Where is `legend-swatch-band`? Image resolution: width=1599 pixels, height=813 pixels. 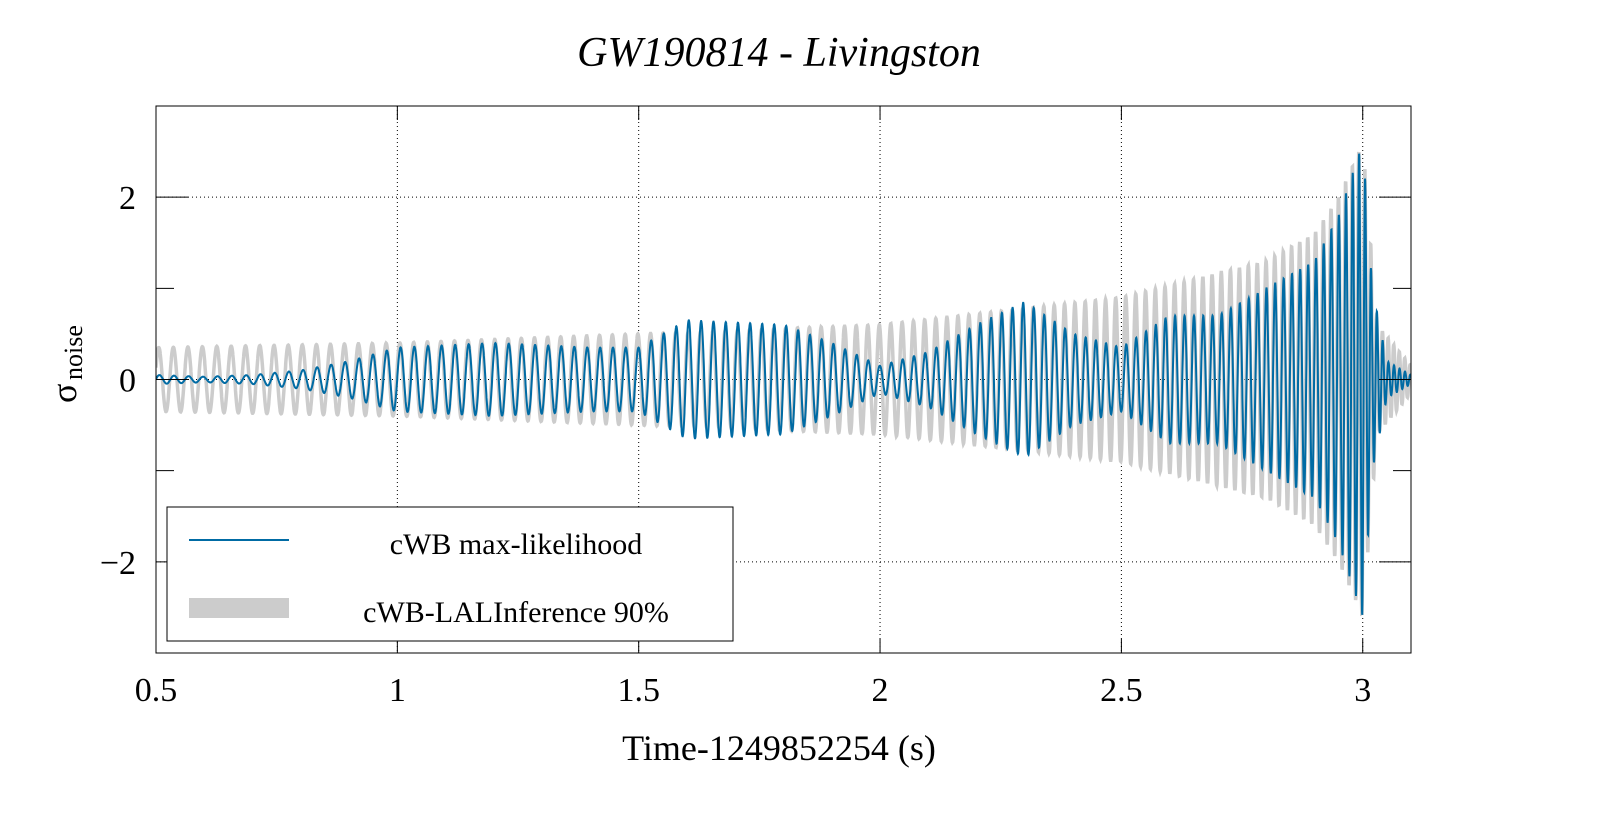 legend-swatch-band is located at coordinates (239, 608).